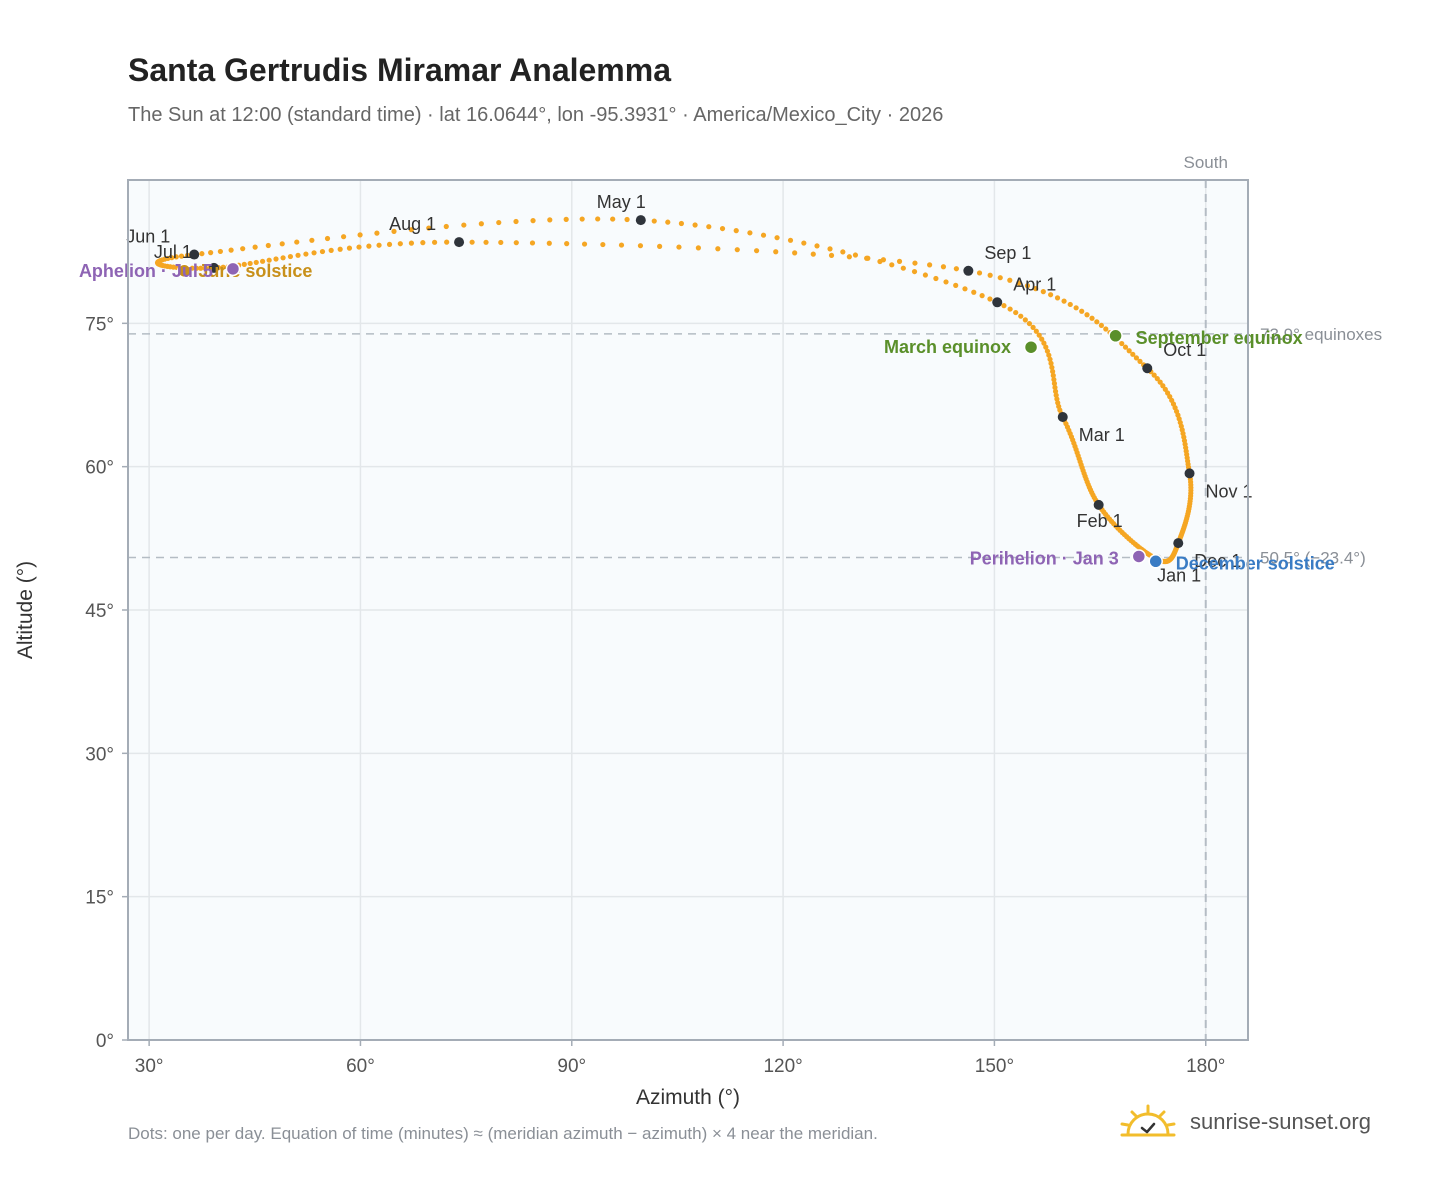  What do you see at coordinates (148, 237) in the screenshot?
I see `month-label: Jun 1` at bounding box center [148, 237].